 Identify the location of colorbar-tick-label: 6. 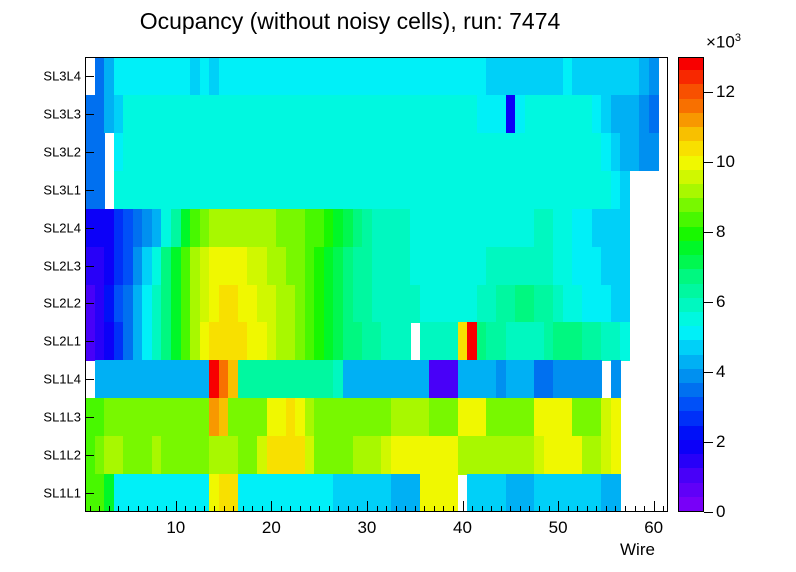
(721, 301).